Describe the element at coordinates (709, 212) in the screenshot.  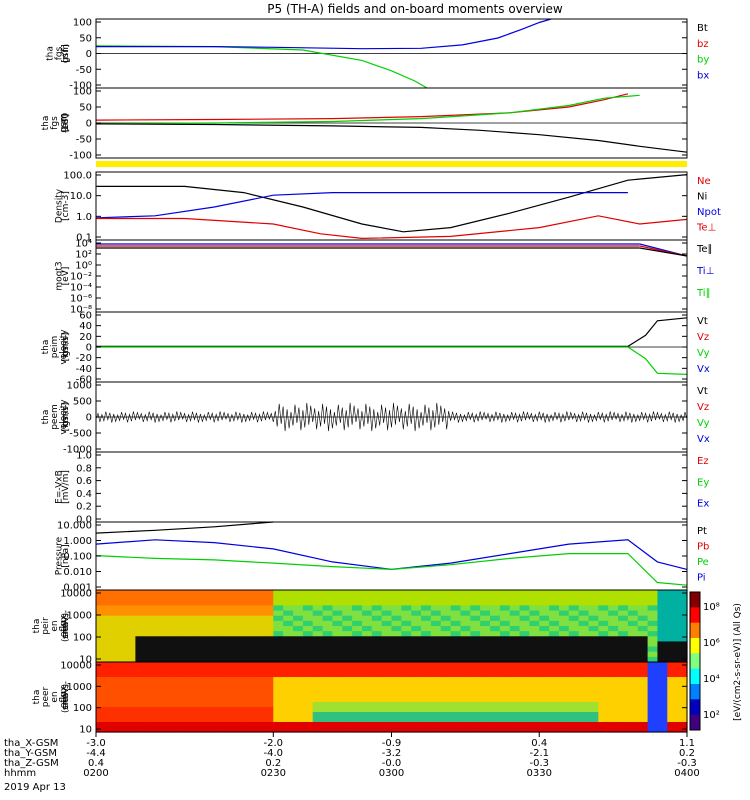
I see `legend-entry: Npot` at that location.